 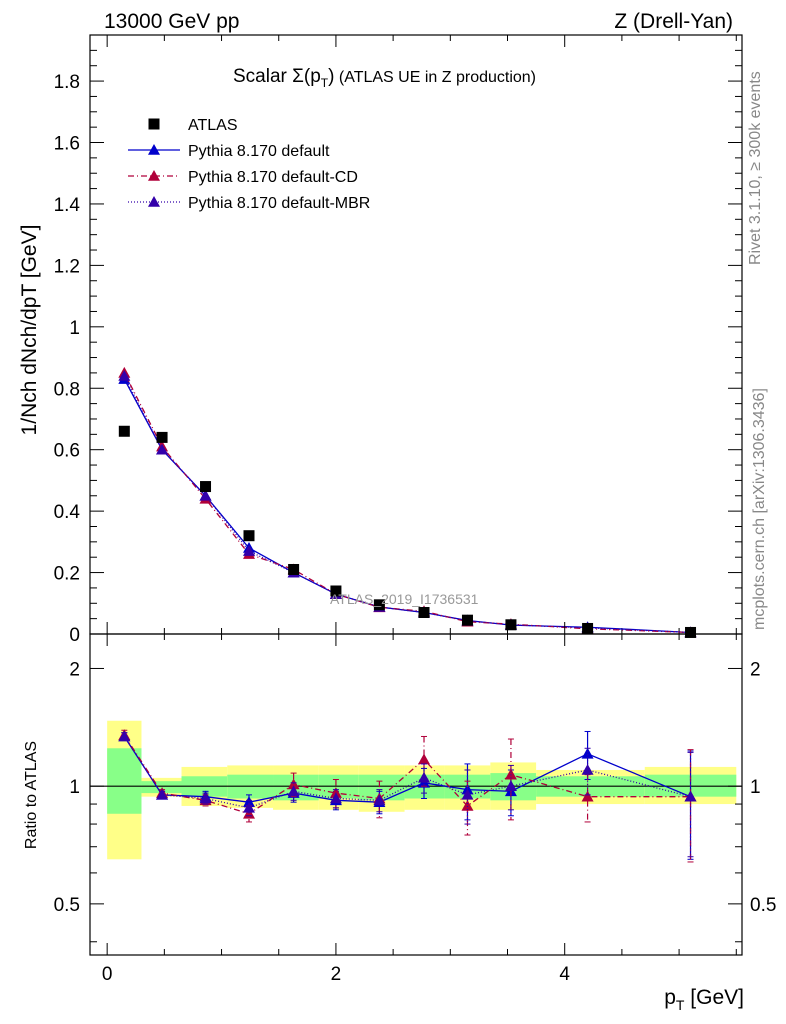 I want to click on y-tick-label: 0.8, so click(x=67, y=389).